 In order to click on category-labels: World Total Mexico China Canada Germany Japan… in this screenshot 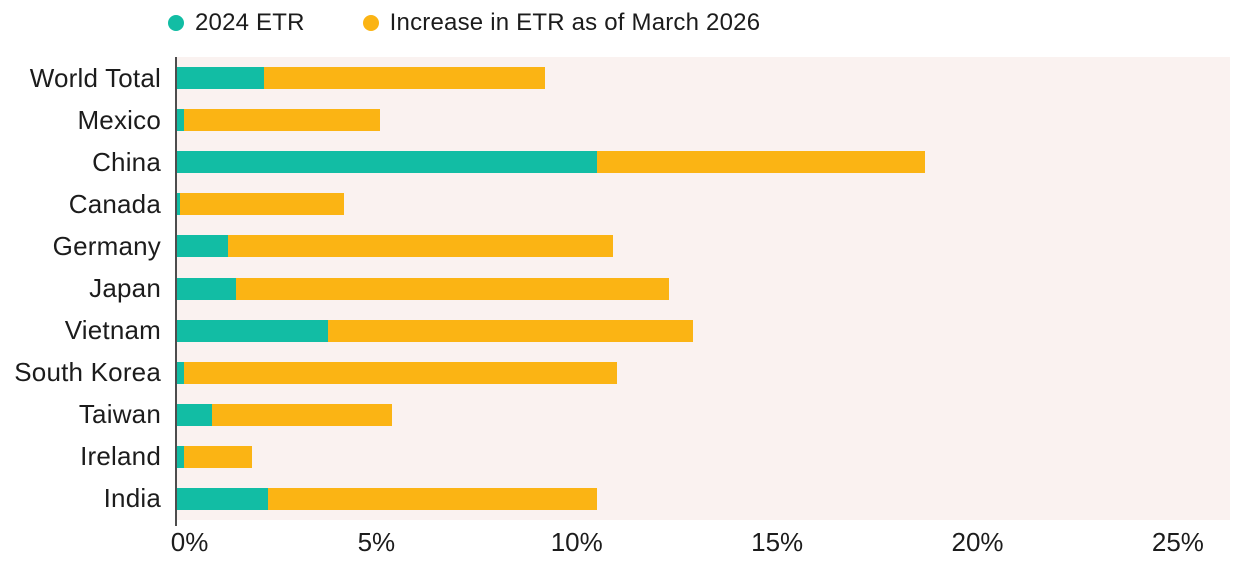, I will do `click(88, 288)`.